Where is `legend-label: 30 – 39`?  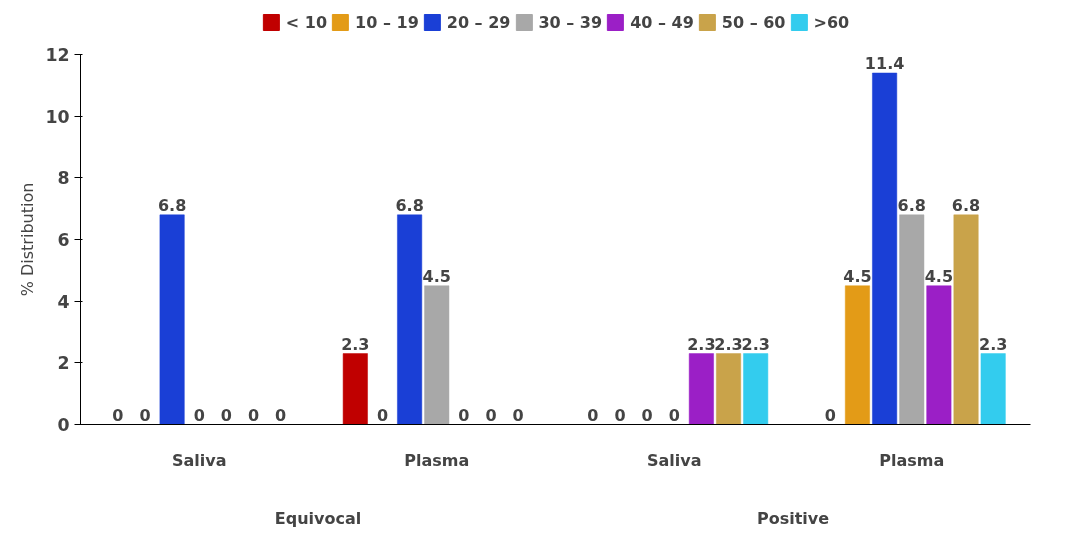
legend-label: 30 – 39 is located at coordinates (570, 22).